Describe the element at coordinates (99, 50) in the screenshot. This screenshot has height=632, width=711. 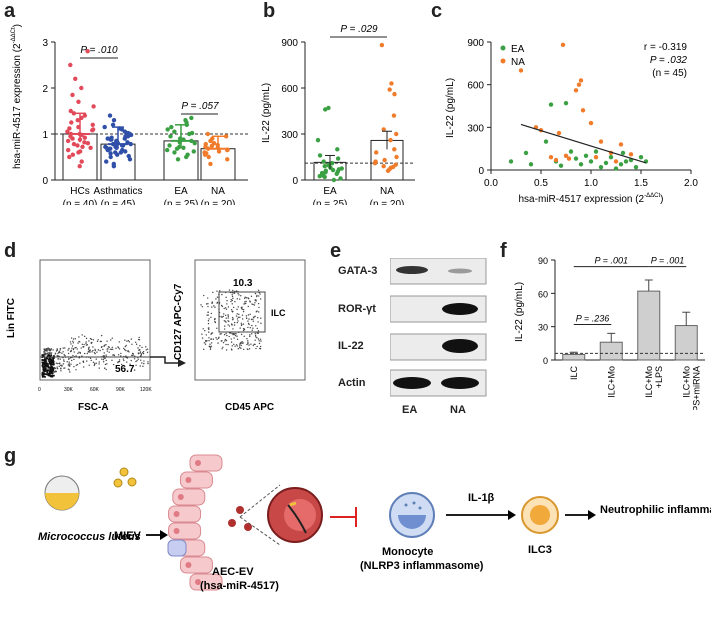
I see `p-value: P = .010` at that location.